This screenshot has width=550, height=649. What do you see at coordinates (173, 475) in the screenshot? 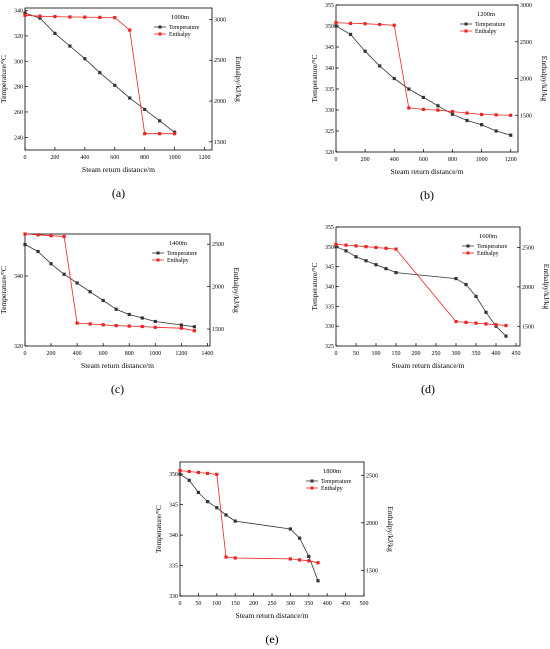
I see `y-tick-label: 350` at bounding box center [173, 475].